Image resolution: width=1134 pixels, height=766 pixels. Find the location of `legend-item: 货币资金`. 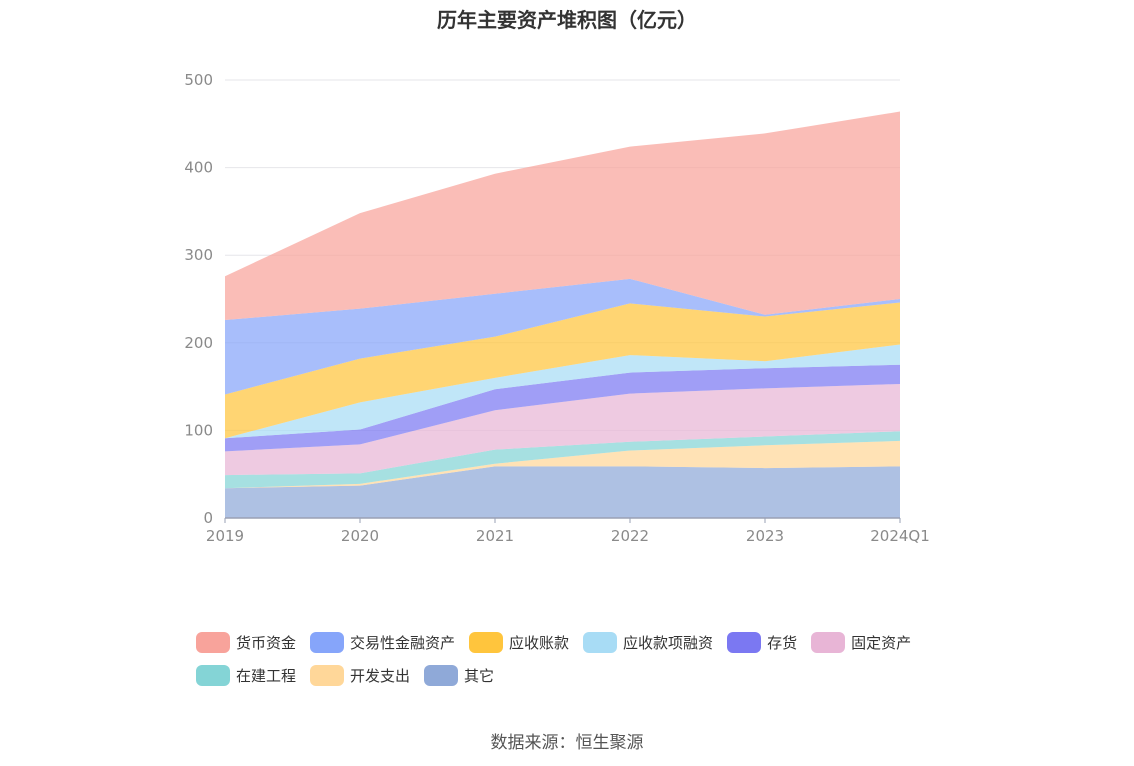

legend-item: 货币资金 is located at coordinates (246, 642).